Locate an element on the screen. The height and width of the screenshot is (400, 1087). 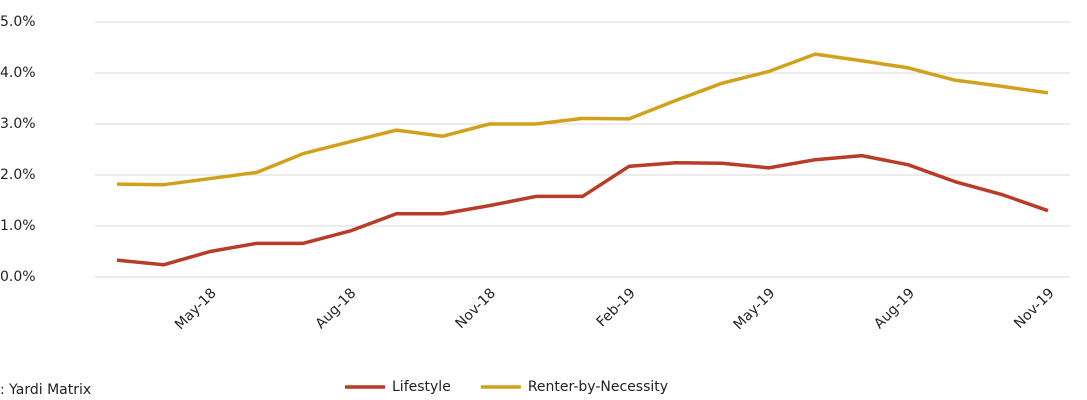
legend-label: Lifestyle is located at coordinates (421, 387).